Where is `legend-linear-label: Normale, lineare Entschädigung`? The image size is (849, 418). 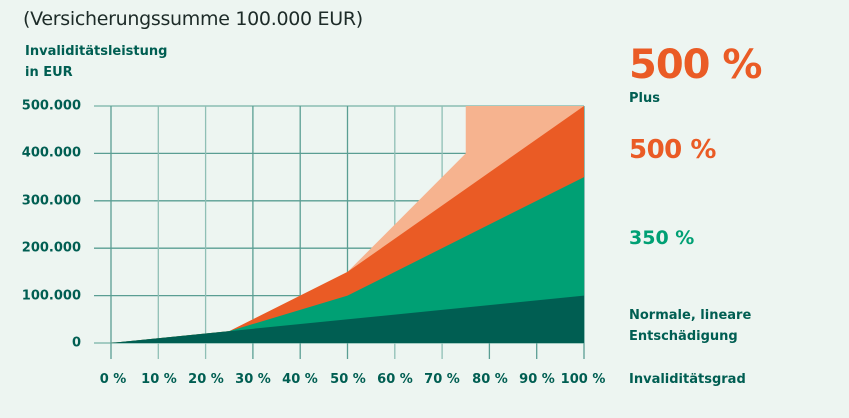 legend-linear-label: Normale, lineare Entschädigung is located at coordinates (690, 326).